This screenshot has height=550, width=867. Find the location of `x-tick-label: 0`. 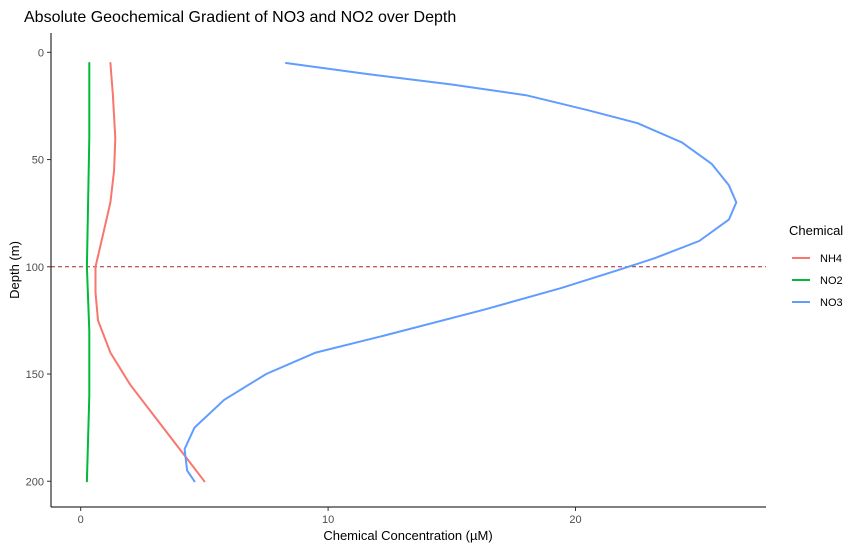

x-tick-label: 0 is located at coordinates (81, 520).